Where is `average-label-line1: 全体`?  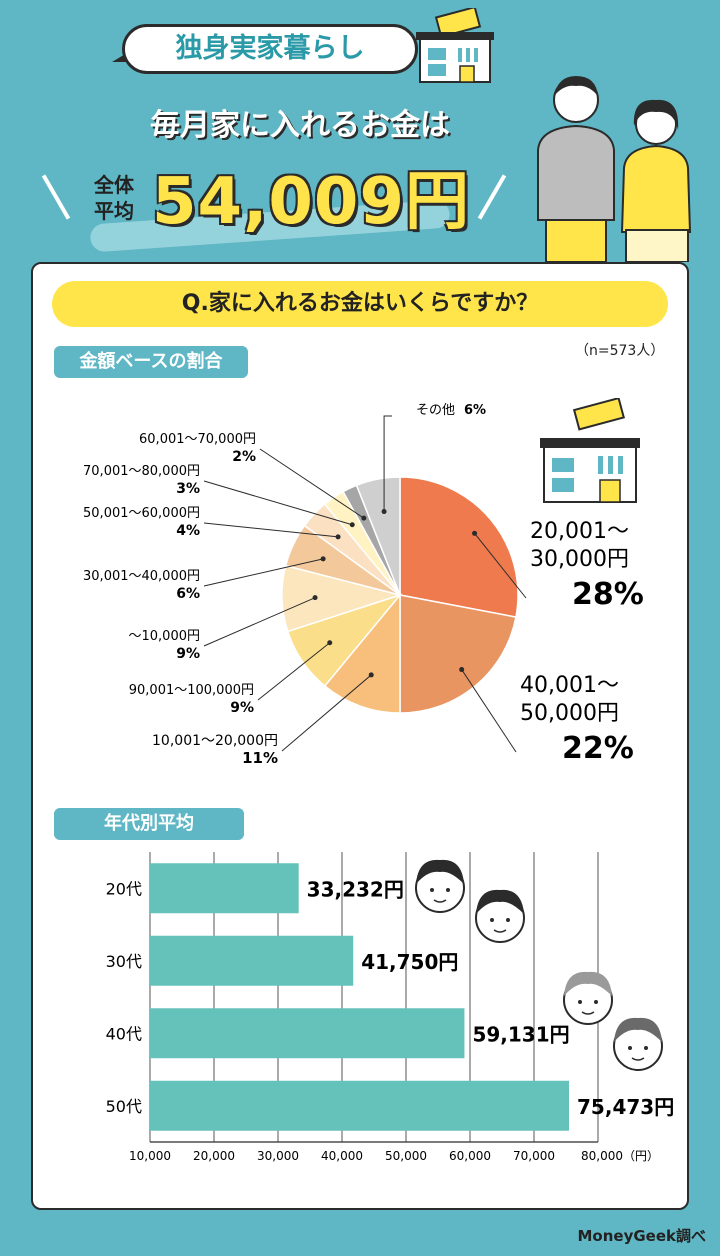 average-label-line1: 全体 is located at coordinates (114, 185).